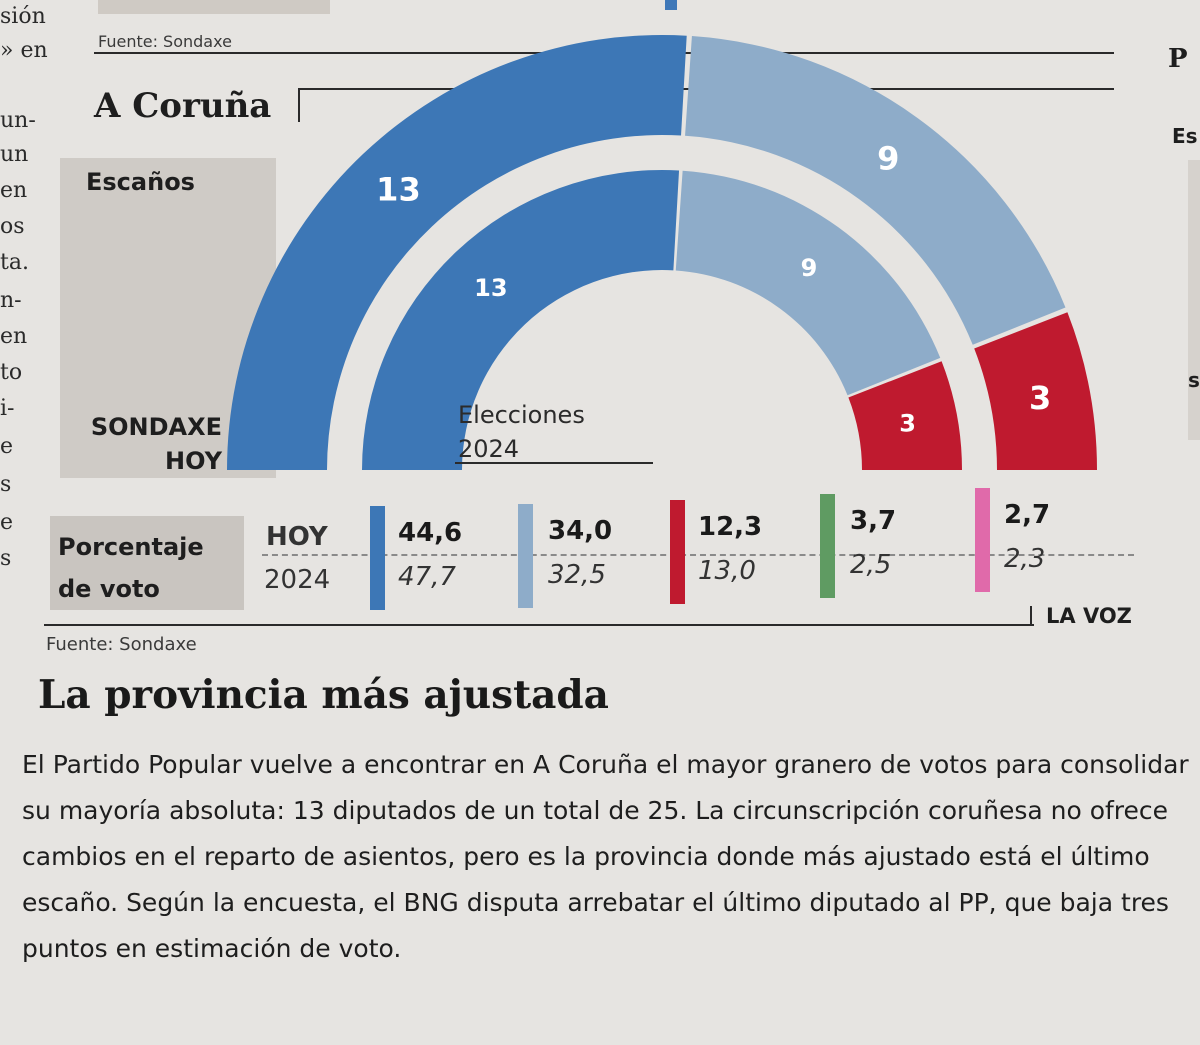 The image size is (1200, 1045). Describe the element at coordinates (299, 105) in the screenshot. I see `title-rule-tick` at that location.